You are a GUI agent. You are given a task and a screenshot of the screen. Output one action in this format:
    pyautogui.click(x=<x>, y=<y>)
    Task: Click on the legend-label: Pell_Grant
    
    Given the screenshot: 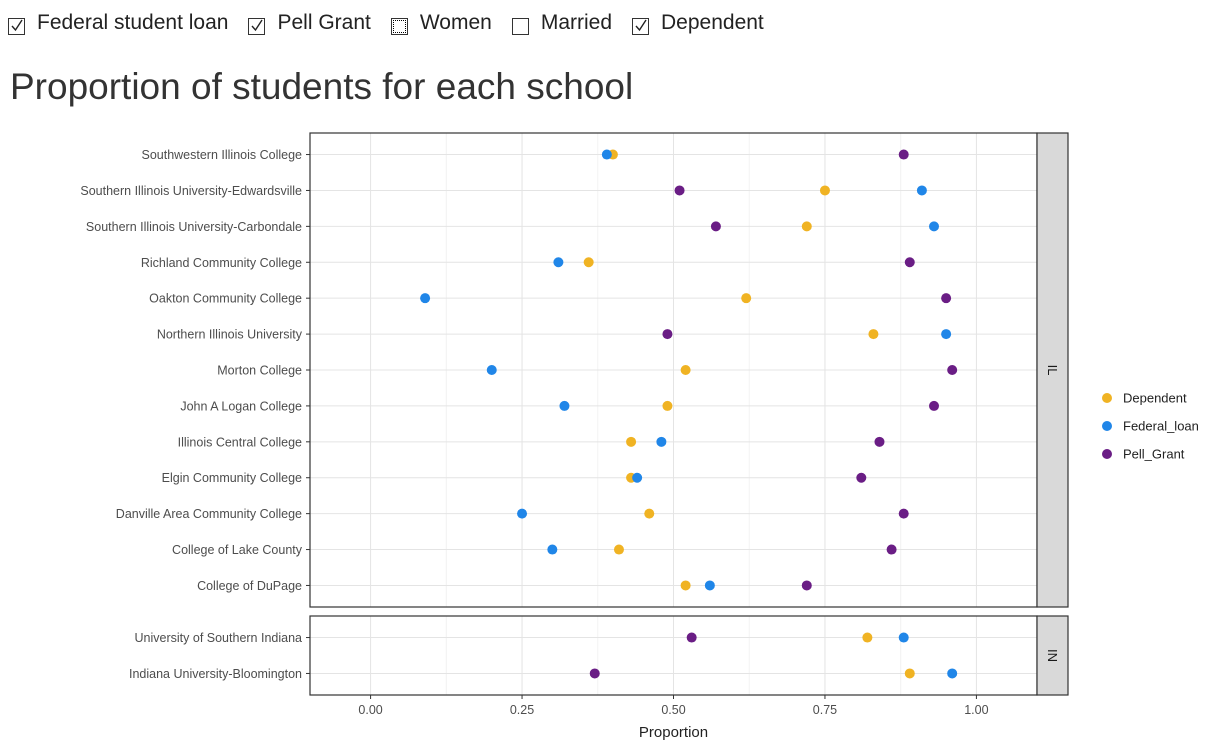 What is the action you would take?
    pyautogui.click(x=1154, y=454)
    